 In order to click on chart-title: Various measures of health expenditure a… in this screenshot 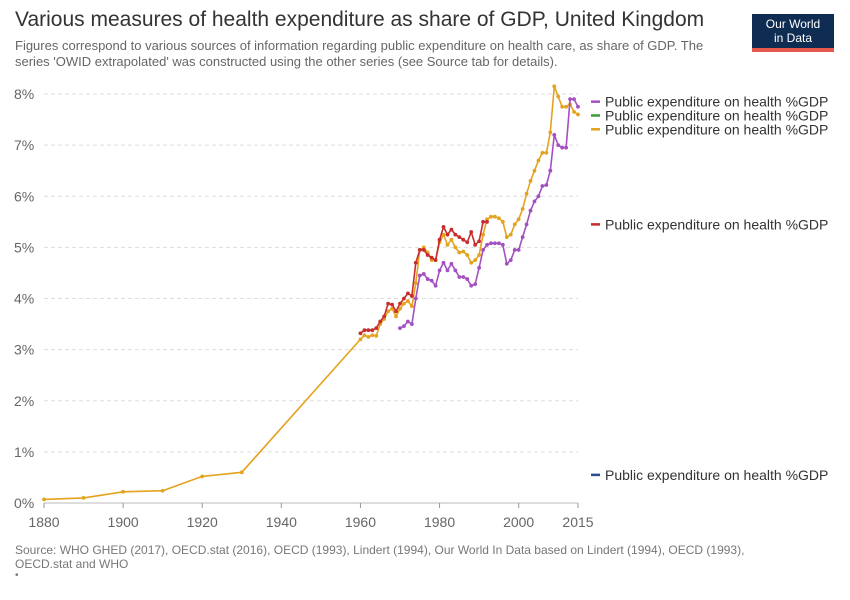, I will do `click(360, 19)`.